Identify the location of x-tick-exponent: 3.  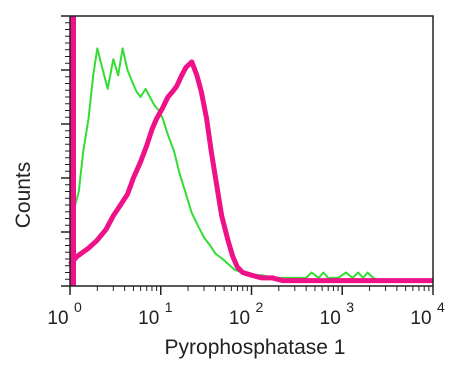
(350, 307).